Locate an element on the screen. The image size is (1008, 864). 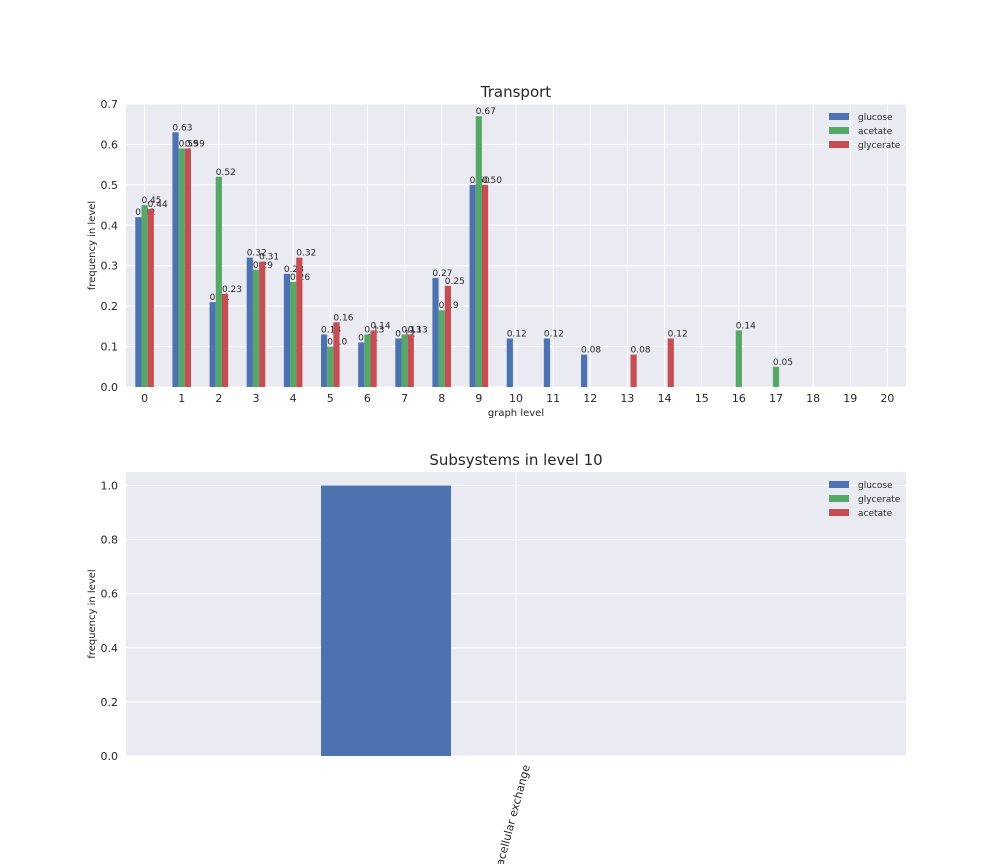
y-tick-label: 0.1 is located at coordinates (110, 347).